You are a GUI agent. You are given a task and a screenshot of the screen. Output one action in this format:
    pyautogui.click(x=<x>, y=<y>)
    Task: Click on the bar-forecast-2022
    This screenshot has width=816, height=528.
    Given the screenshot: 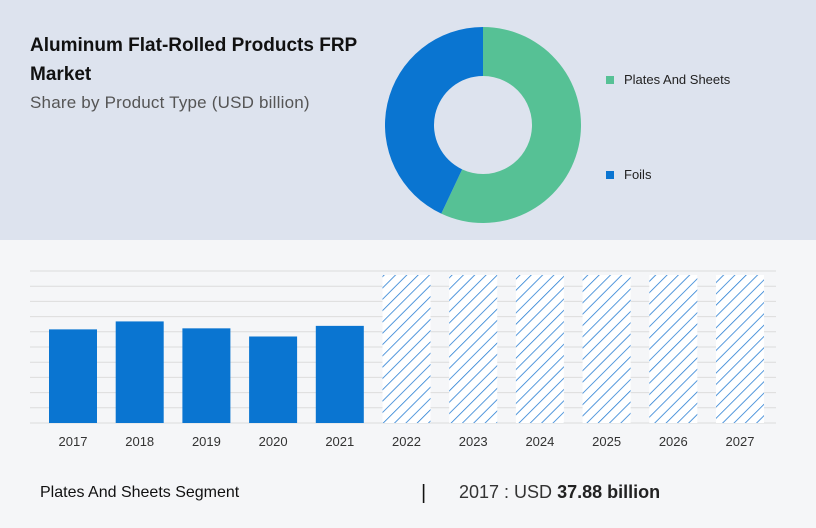 What is the action you would take?
    pyautogui.click(x=406, y=349)
    